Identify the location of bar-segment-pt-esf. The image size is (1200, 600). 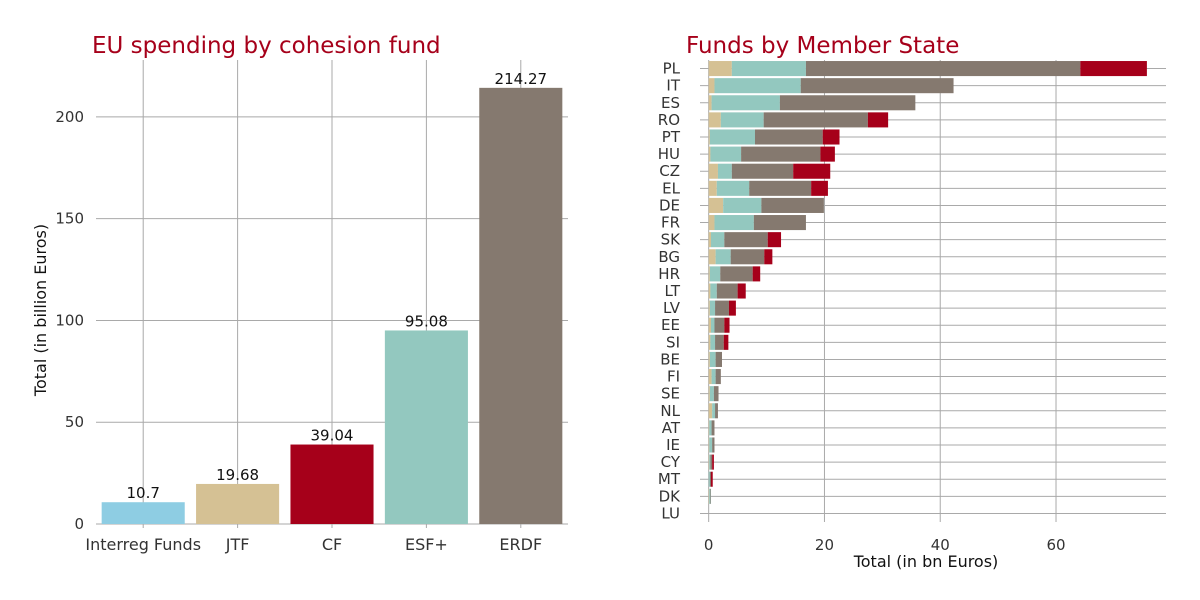
(732, 137).